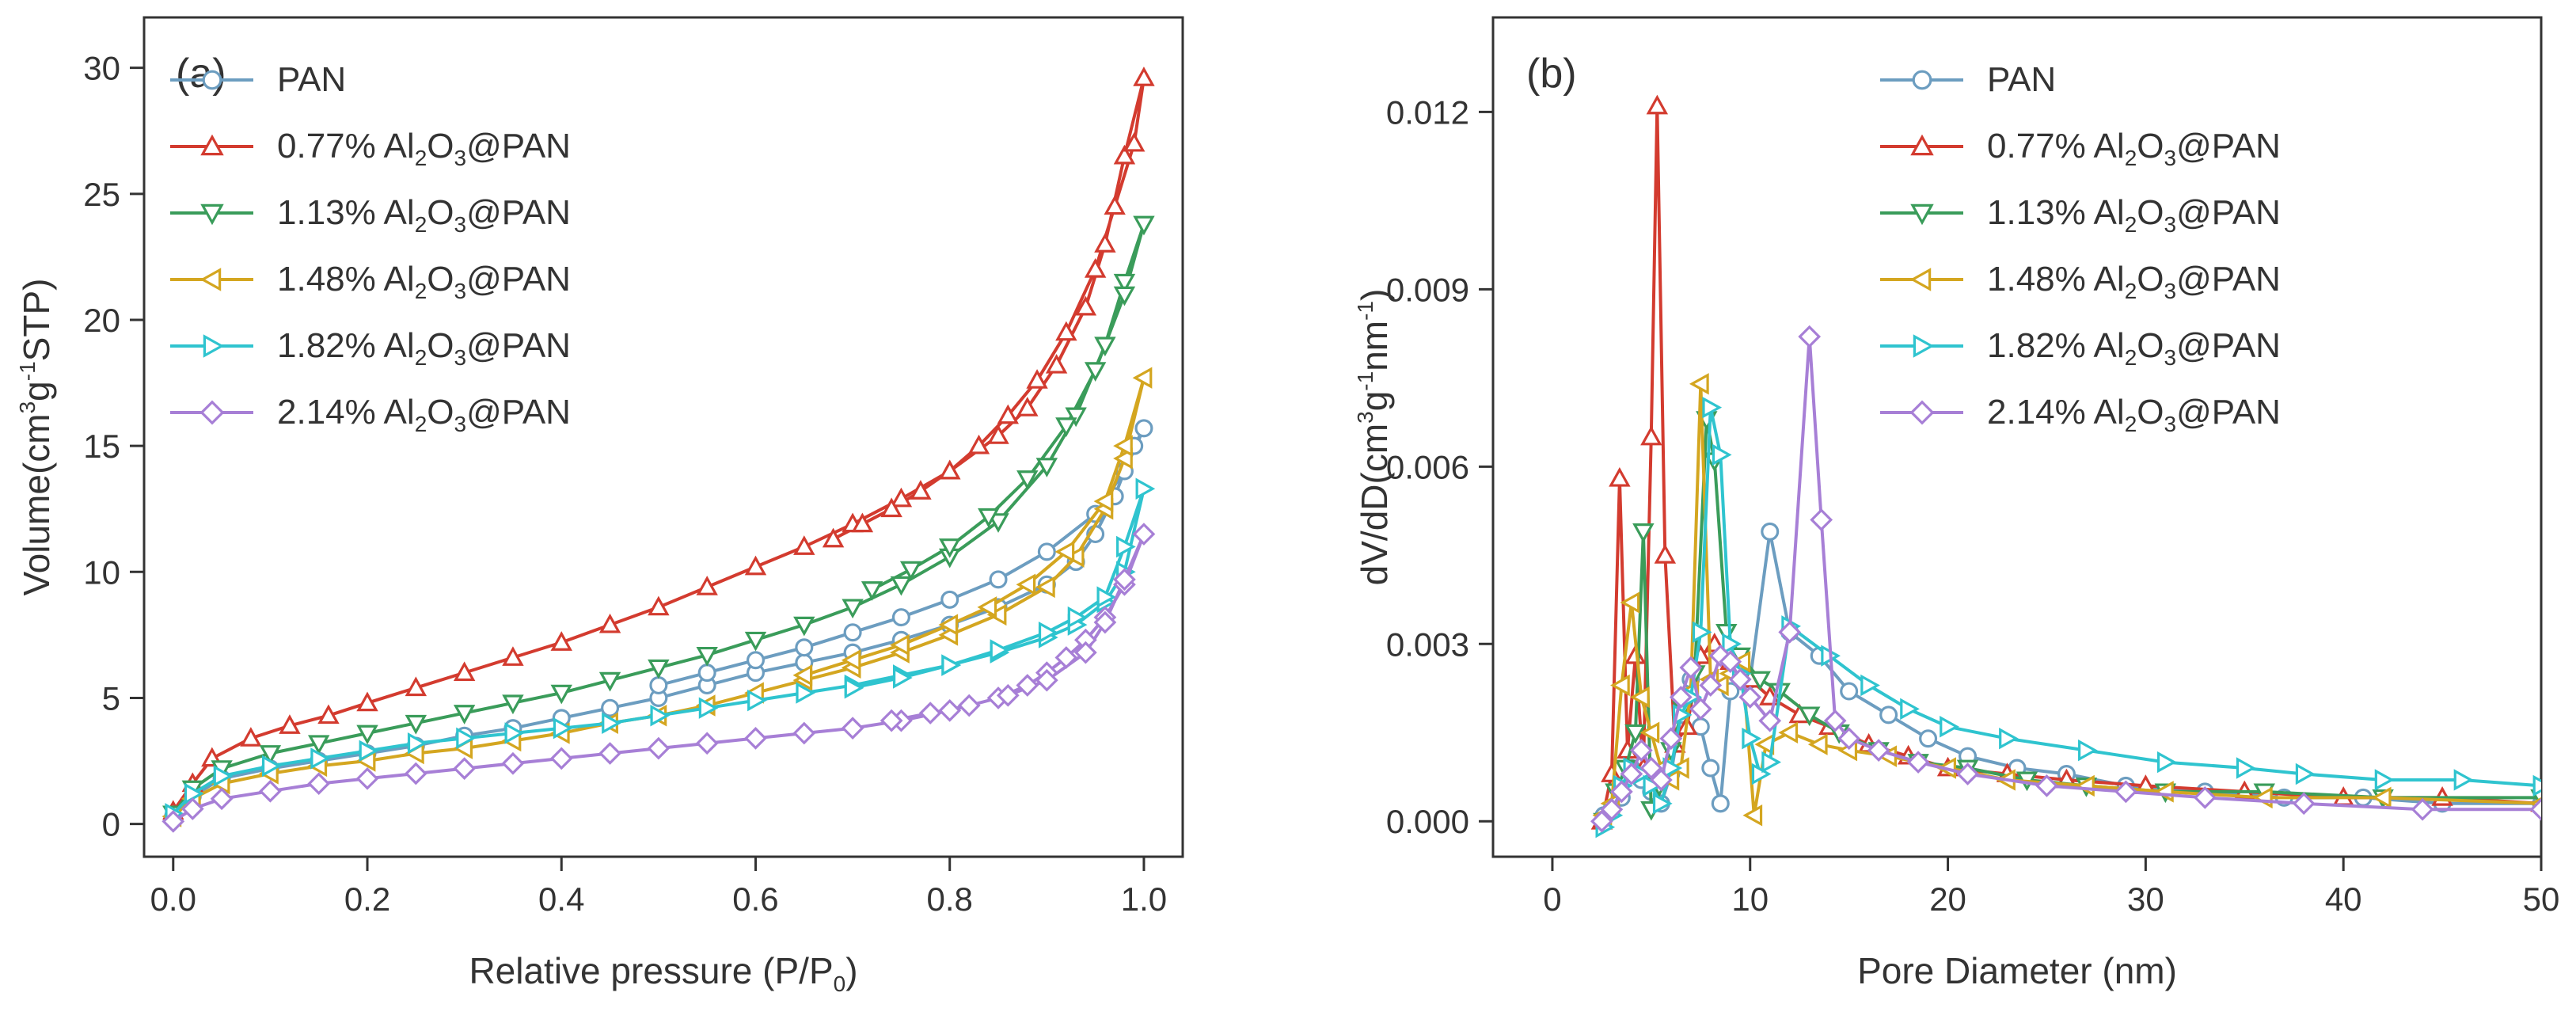 The height and width of the screenshot is (1023, 2576). What do you see at coordinates (346, 146) in the screenshot?
I see `legend-text: 0.77% Al` at bounding box center [346, 146].